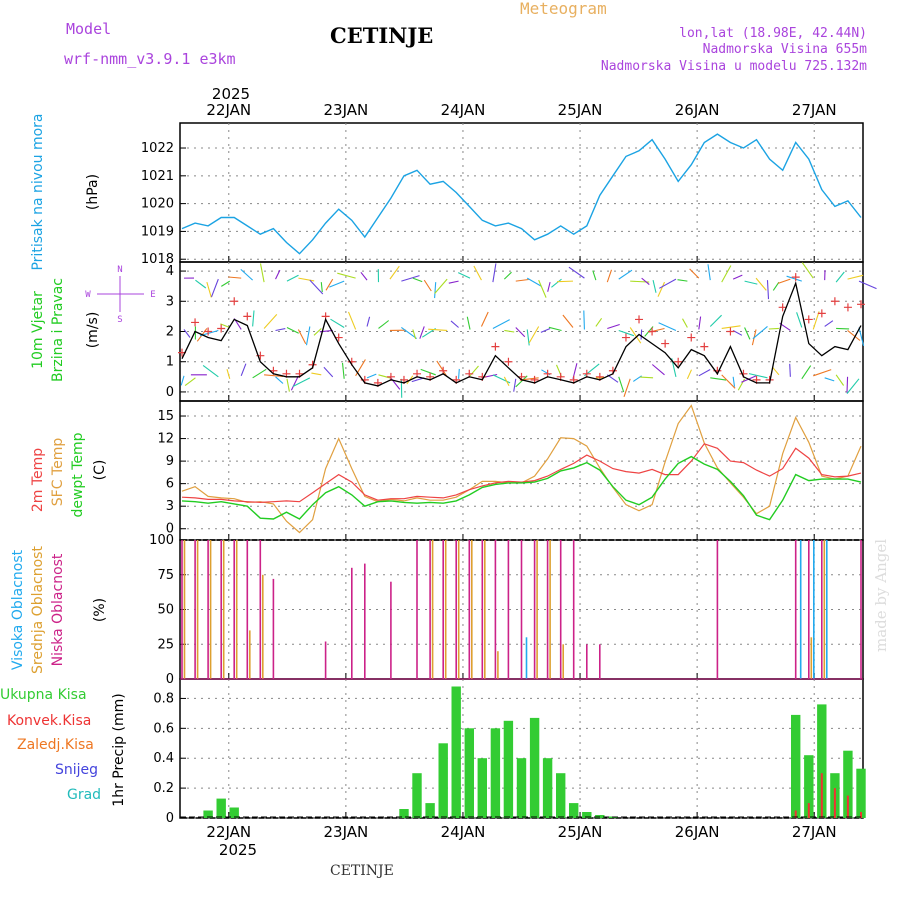 The width and height of the screenshot is (900, 900). I want to click on date-label-top-5: 27JAN, so click(814, 110).